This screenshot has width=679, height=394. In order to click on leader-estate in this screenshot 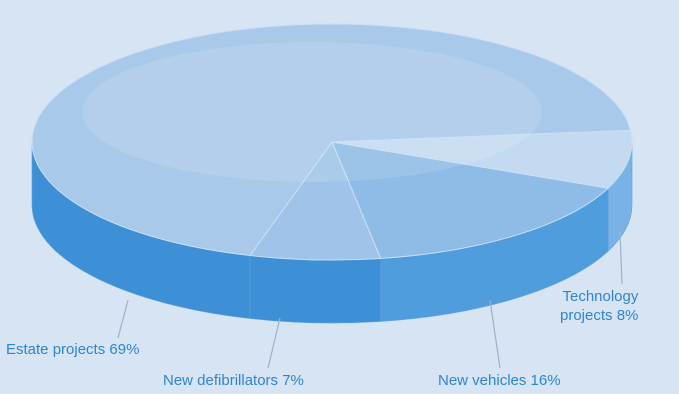, I will do `click(123, 319)`.